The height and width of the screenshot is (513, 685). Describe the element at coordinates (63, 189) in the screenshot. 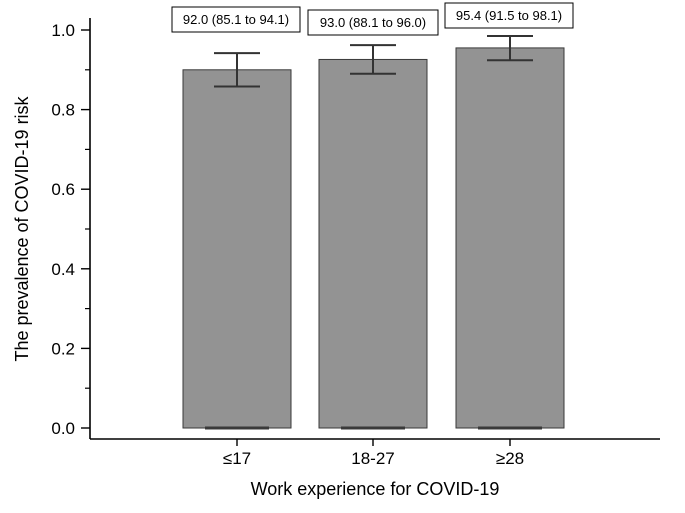

I see `y-tick-label: 0.6` at that location.